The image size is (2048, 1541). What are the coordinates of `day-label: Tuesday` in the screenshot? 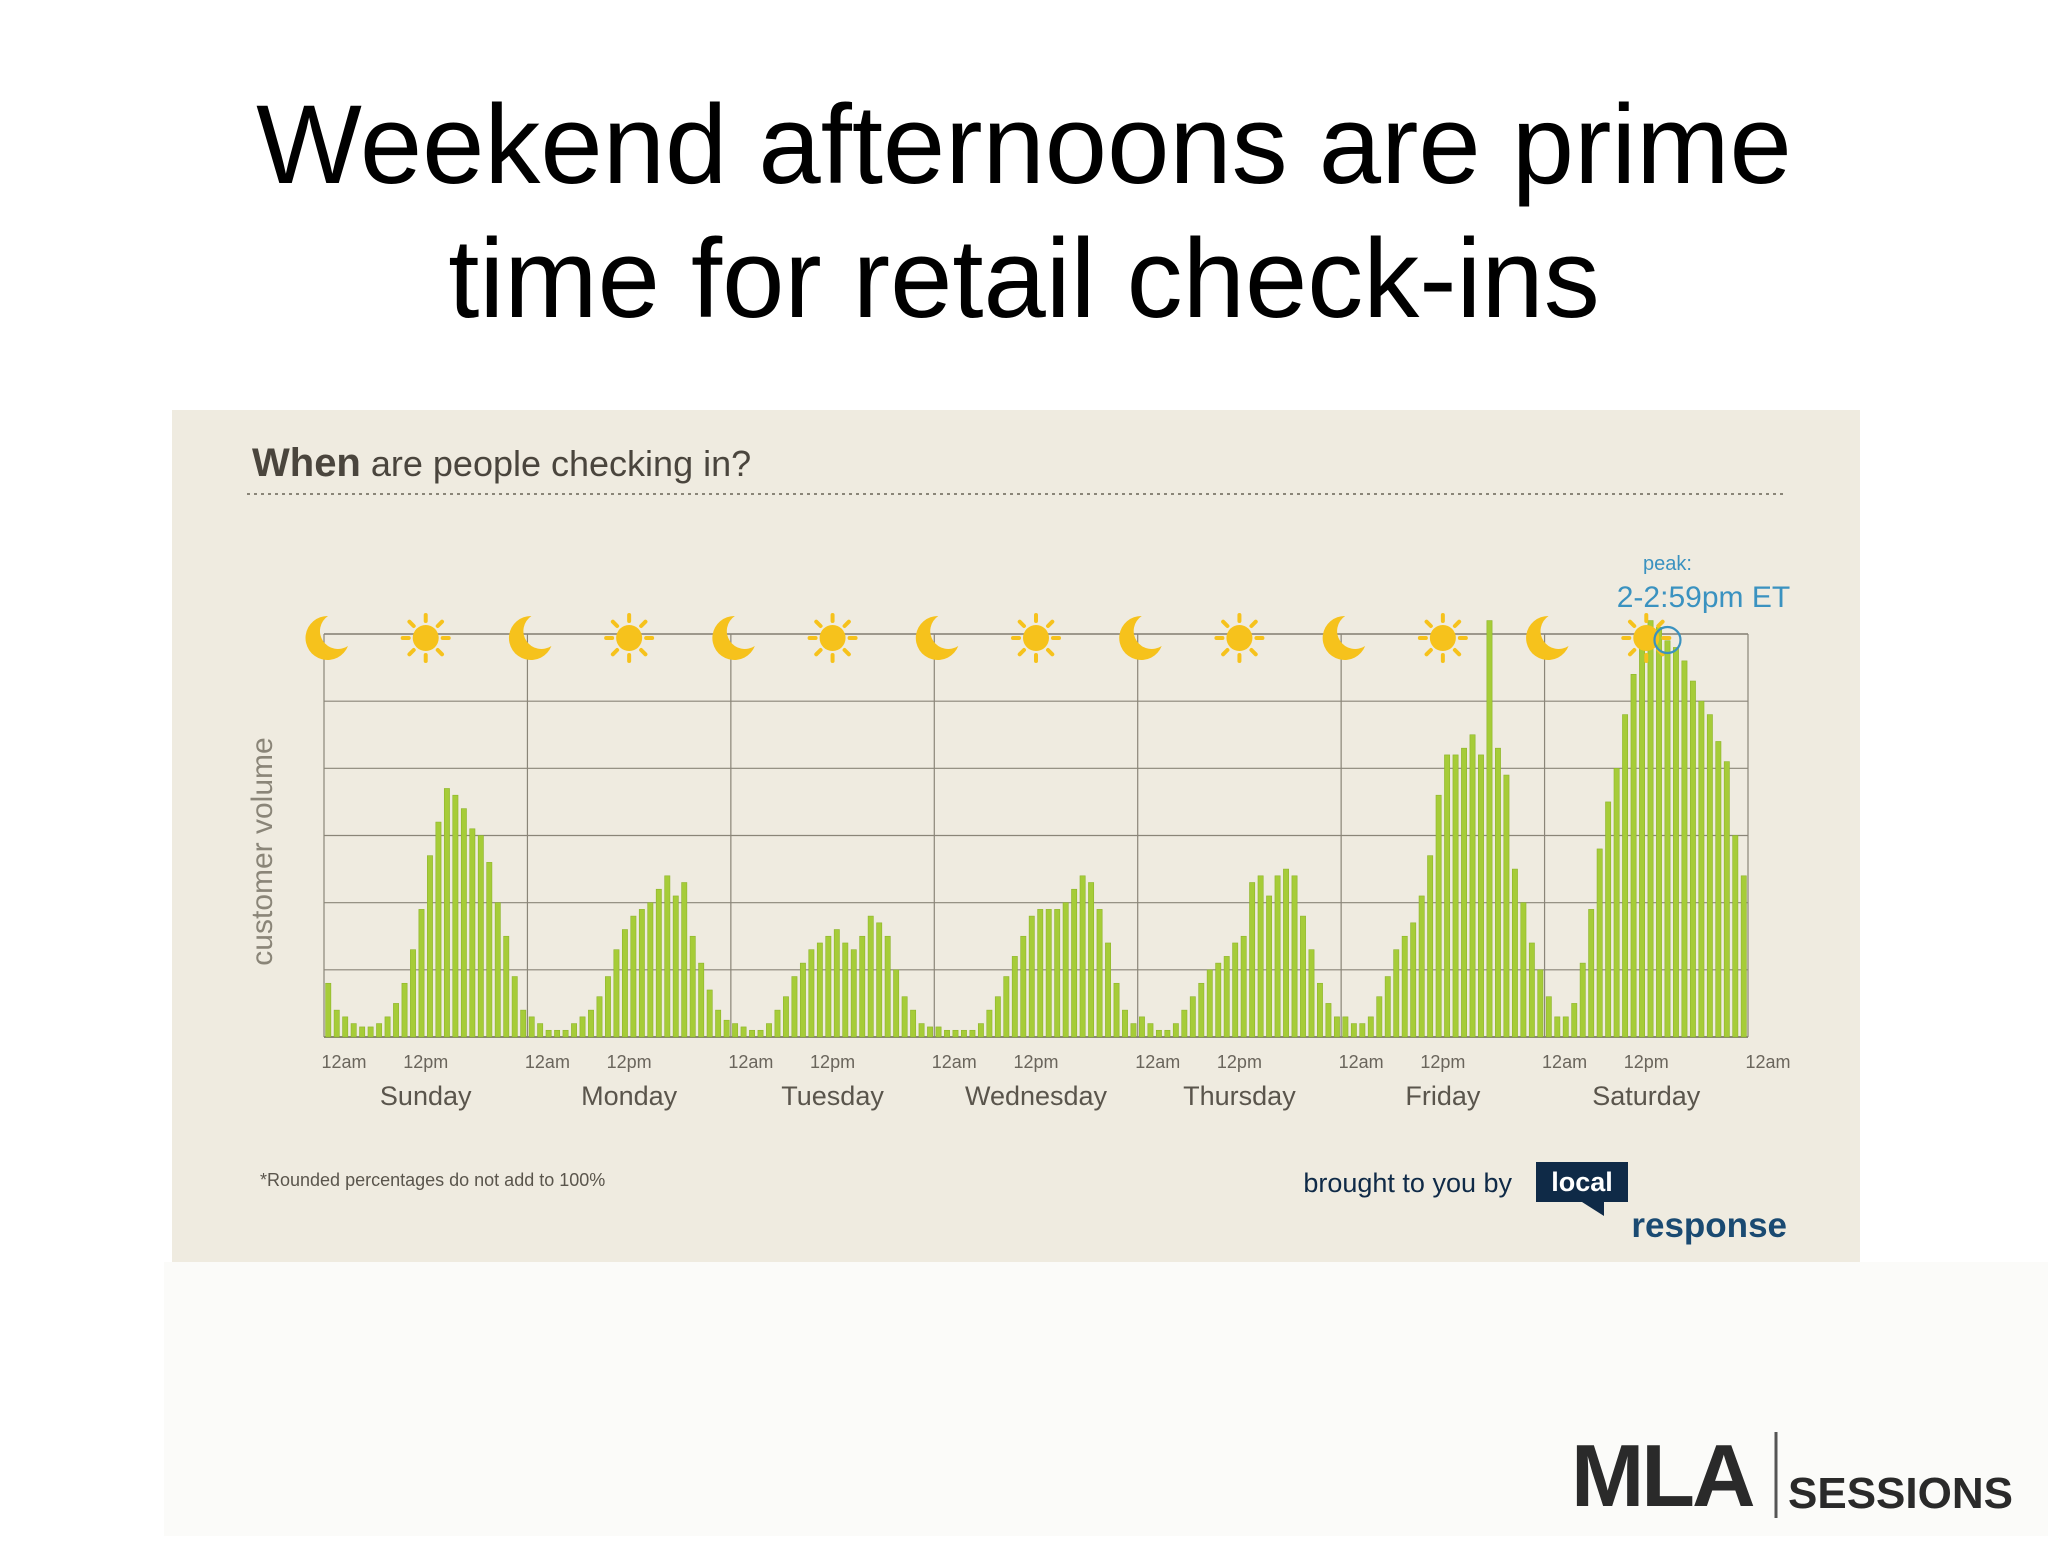 It's located at (832, 1096).